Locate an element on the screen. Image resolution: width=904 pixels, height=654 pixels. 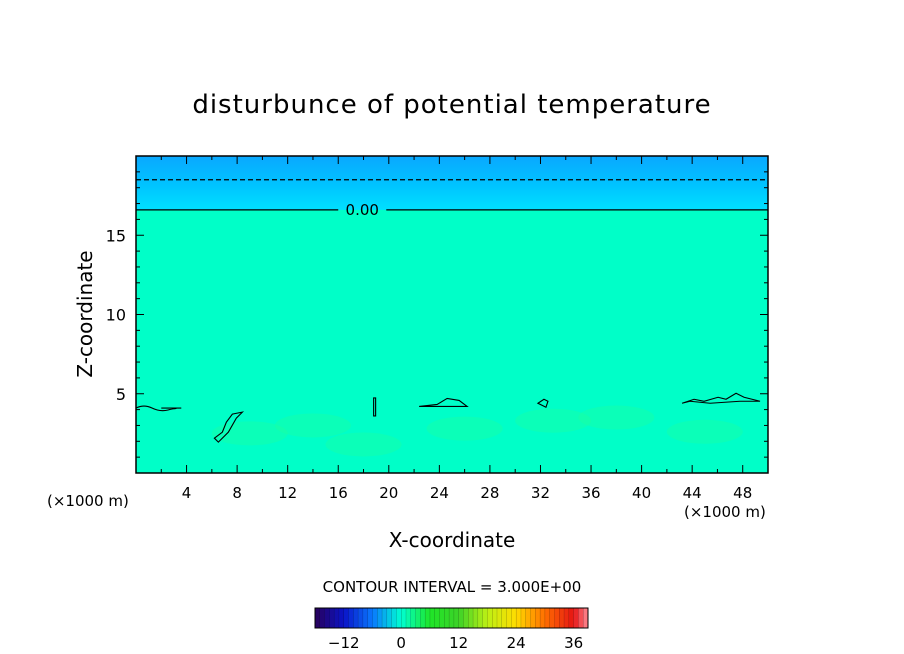
chart-title: disturbunce of potential temperature is located at coordinates (451, 105).